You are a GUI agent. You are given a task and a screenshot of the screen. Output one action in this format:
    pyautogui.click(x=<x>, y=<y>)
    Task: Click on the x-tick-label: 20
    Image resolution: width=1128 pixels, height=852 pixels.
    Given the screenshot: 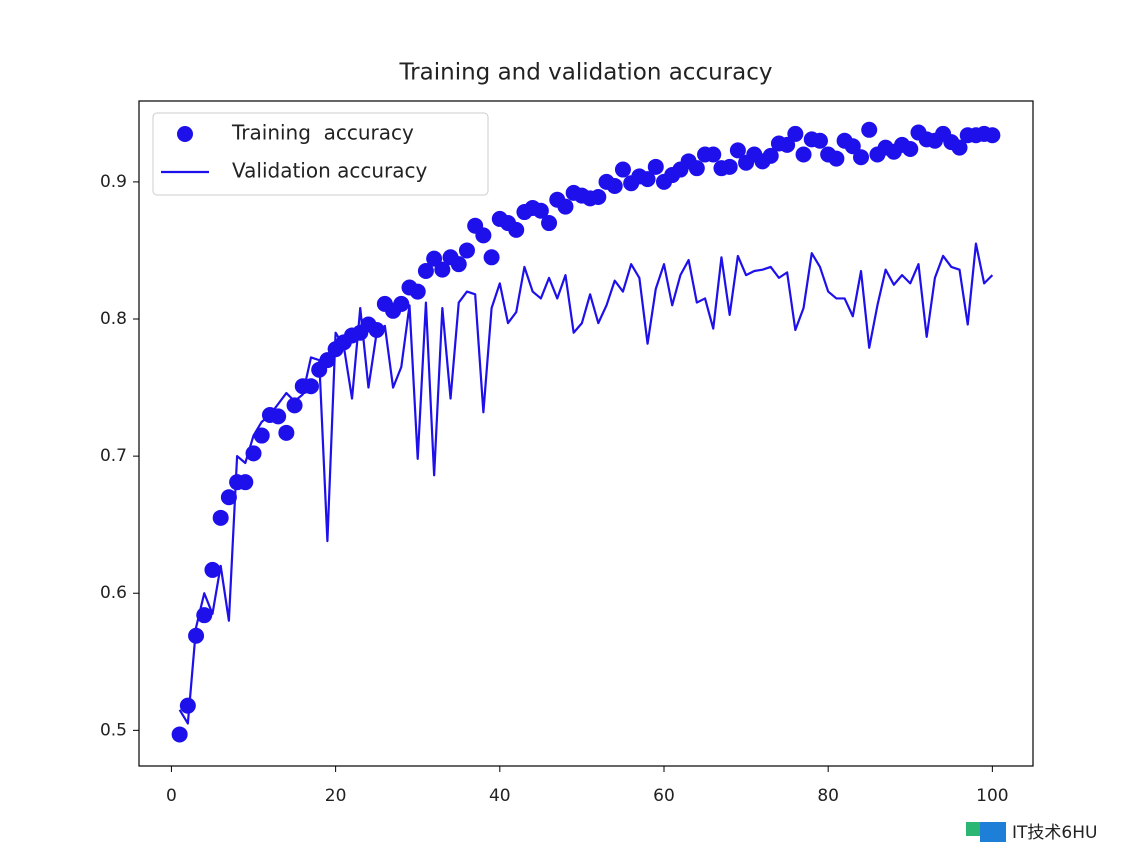 What is the action you would take?
    pyautogui.click(x=336, y=796)
    